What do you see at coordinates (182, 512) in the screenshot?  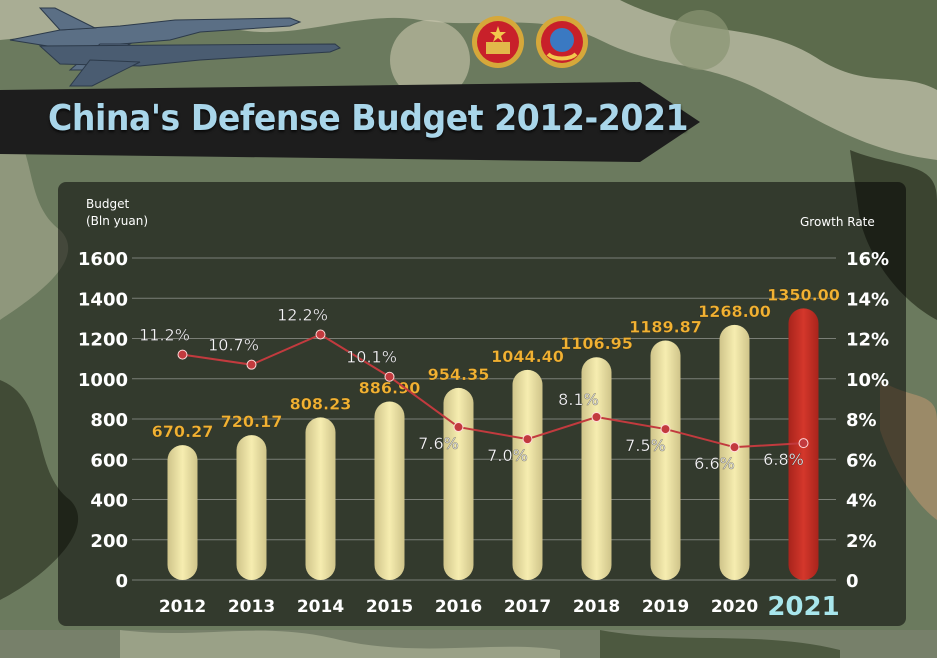 I see `bar-2012` at bounding box center [182, 512].